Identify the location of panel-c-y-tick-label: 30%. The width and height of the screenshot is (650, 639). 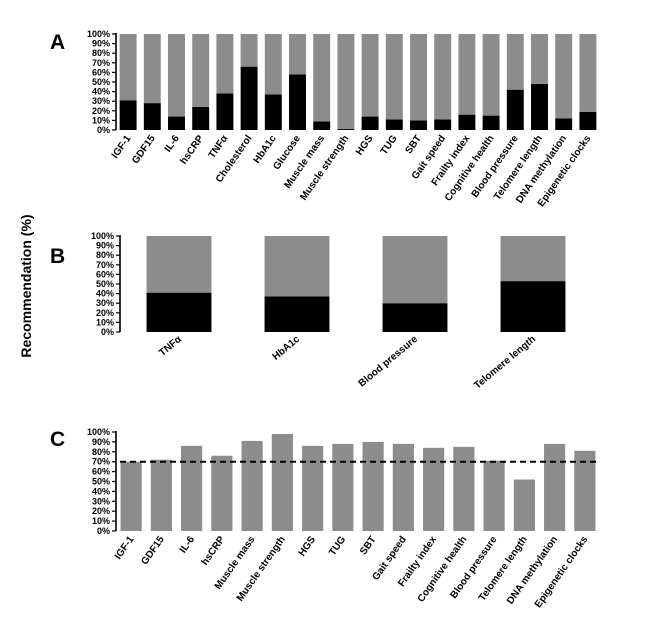
(101, 501).